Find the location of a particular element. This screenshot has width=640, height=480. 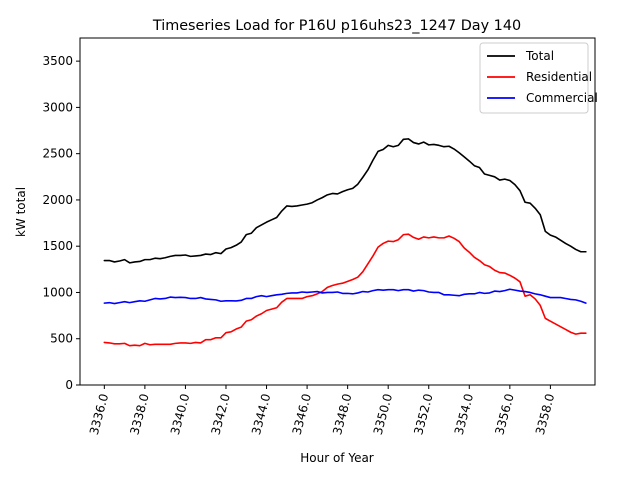

legend-box is located at coordinates (534, 78).